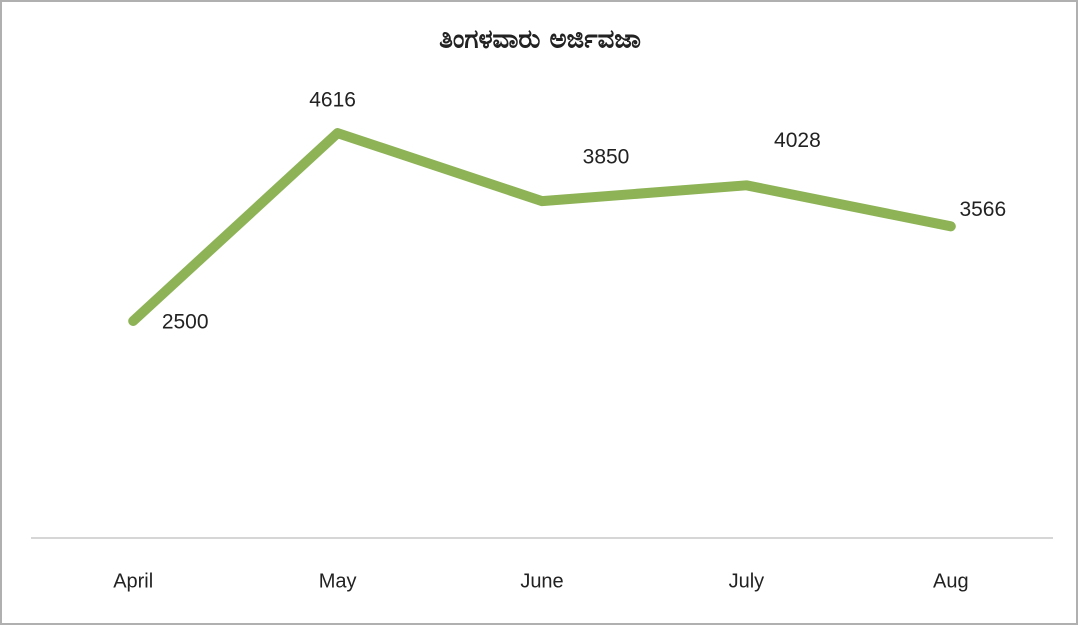 This screenshot has height=625, width=1078. I want to click on x-tick-label: April, so click(133, 581).